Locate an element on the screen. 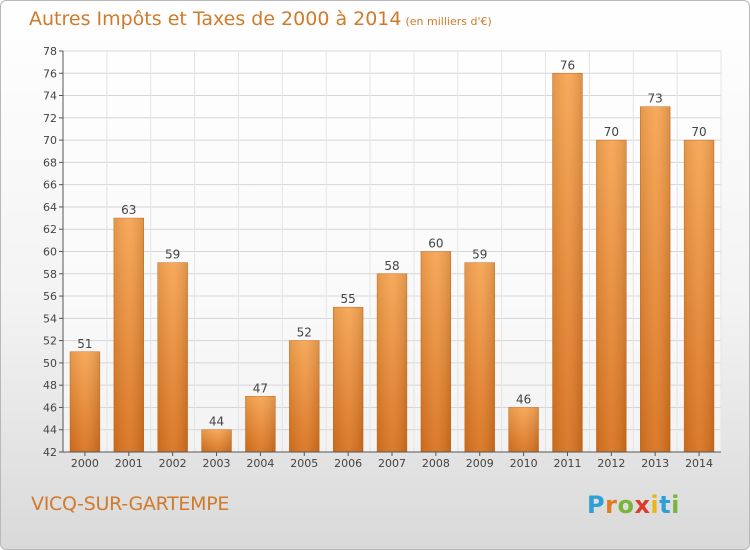  x-tick-label-2005: 2005 is located at coordinates (304, 463).